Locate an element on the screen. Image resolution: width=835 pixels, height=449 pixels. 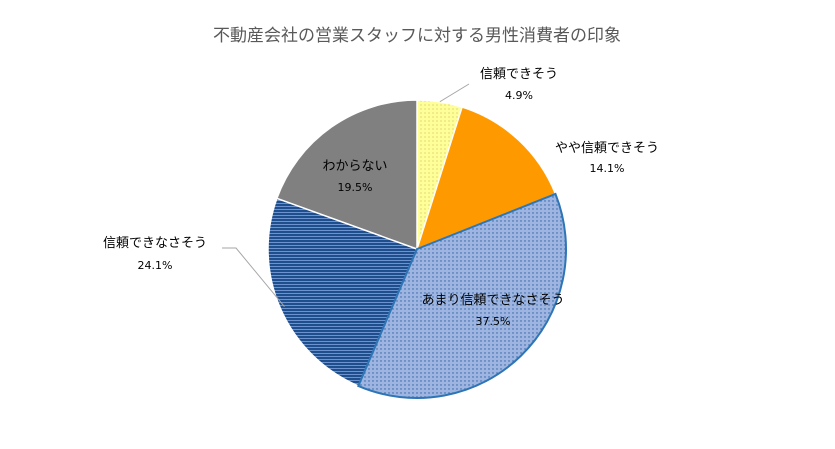
chart-title: 不動産会社の営業スタッフに対する男性消費者の印象 is located at coordinates (417, 36).